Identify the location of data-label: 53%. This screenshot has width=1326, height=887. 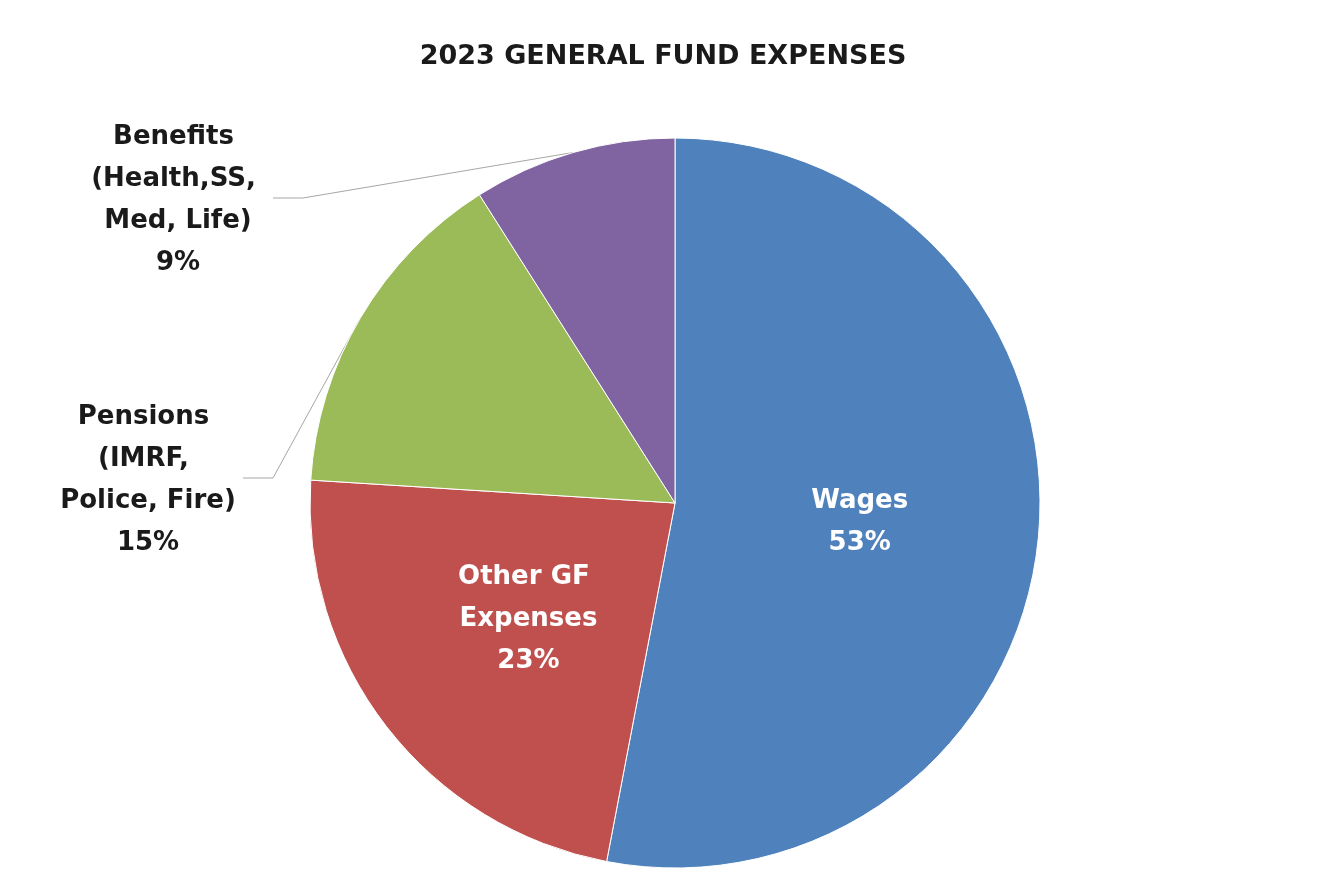
(859, 541).